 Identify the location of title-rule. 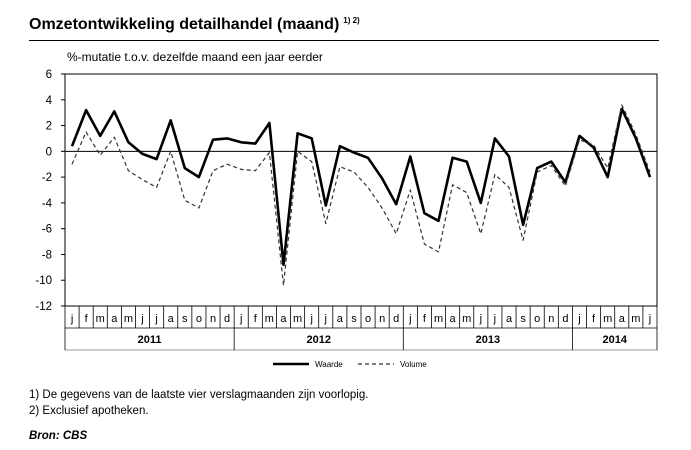
(344, 40).